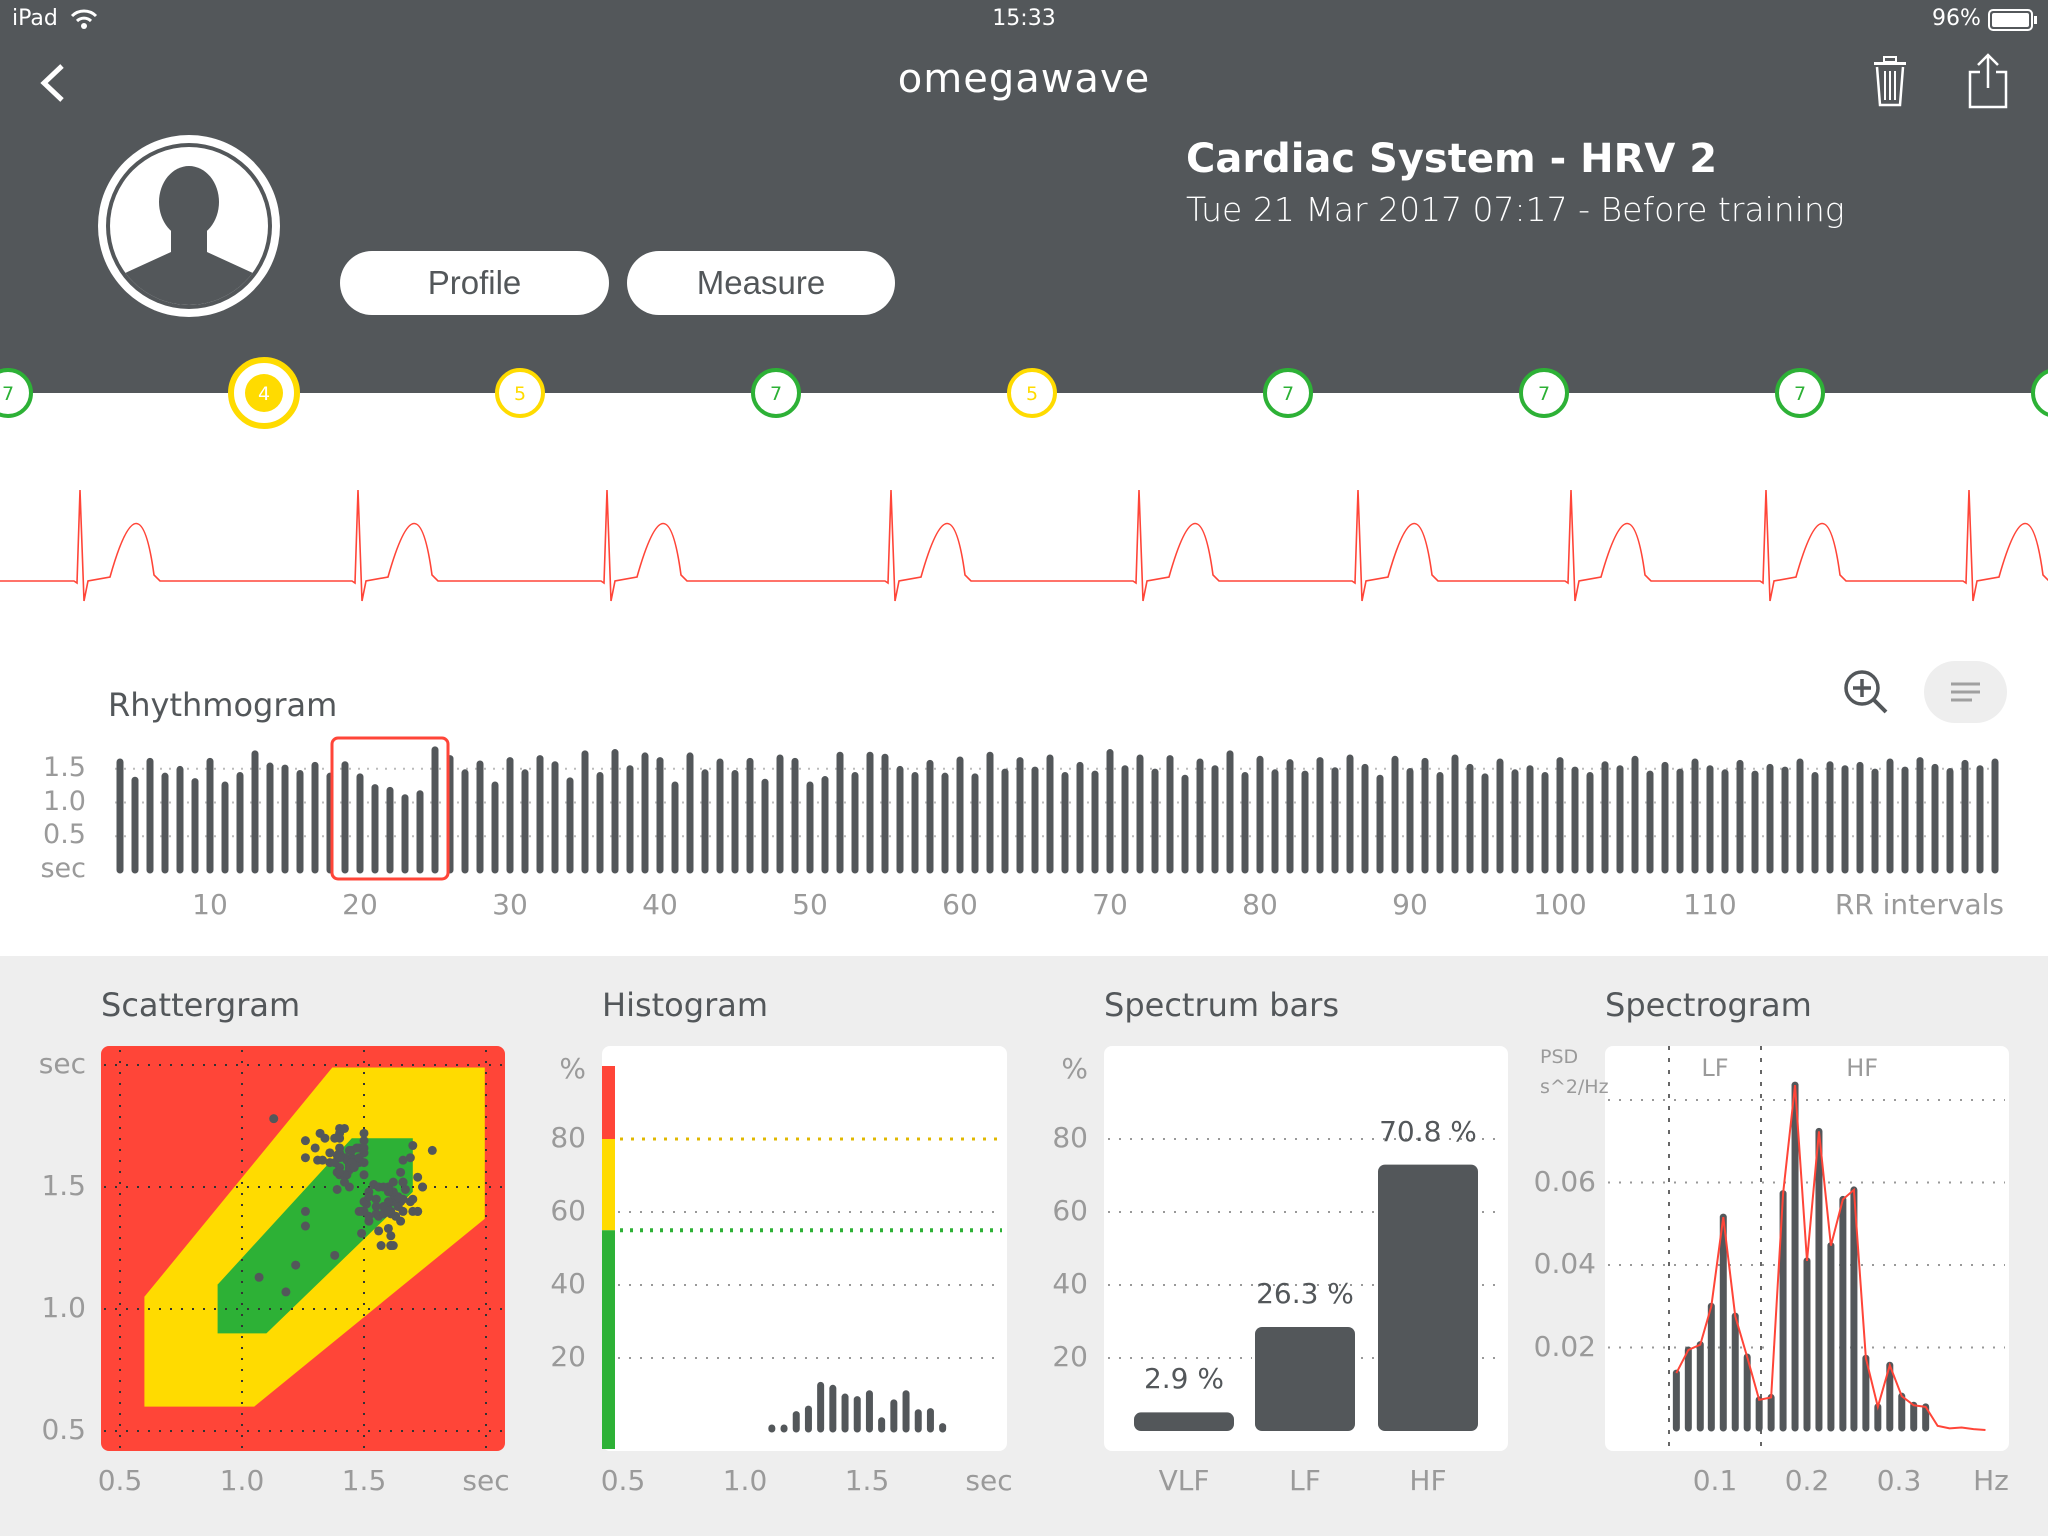 The height and width of the screenshot is (1536, 2048). I want to click on scattergram-y-tick: 0.5, so click(63, 1429).